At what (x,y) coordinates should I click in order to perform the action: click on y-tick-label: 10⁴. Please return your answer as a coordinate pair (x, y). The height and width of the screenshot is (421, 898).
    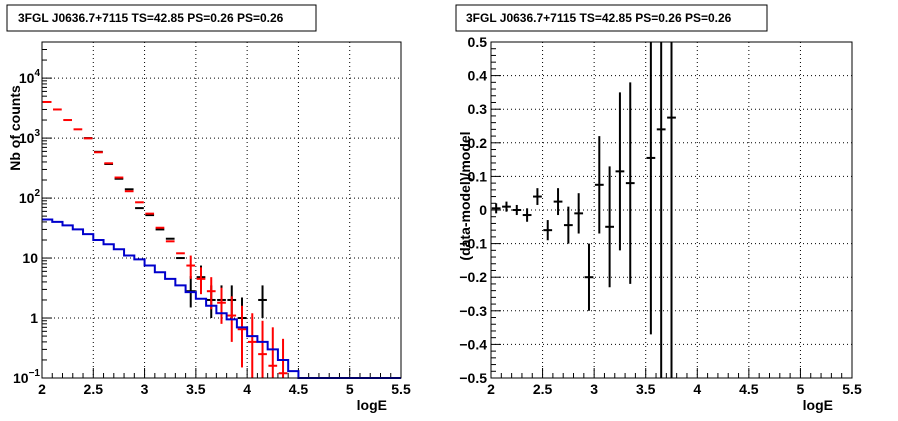
    Looking at the image, I should click on (30, 77).